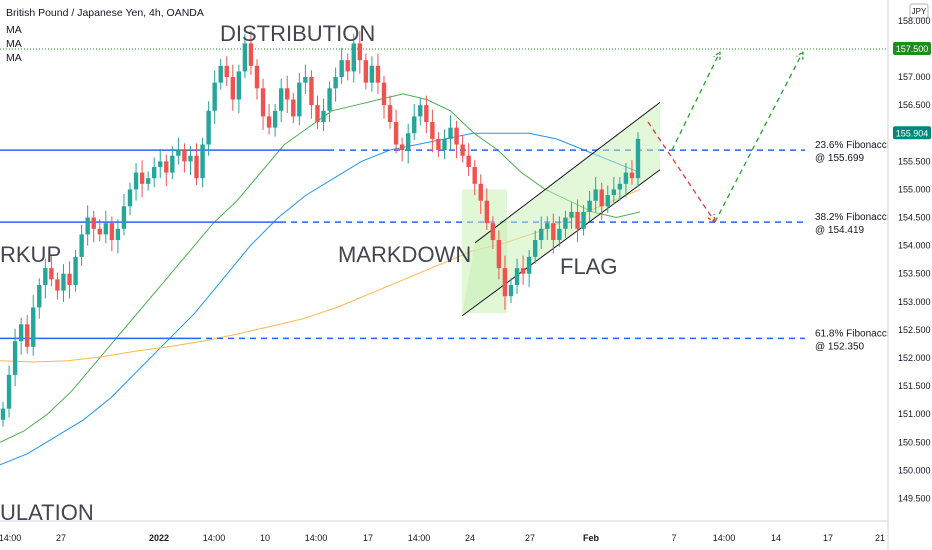 Image resolution: width=932 pixels, height=550 pixels. Describe the element at coordinates (914, 330) in the screenshot. I see `y-tick-label: 152.500` at that location.